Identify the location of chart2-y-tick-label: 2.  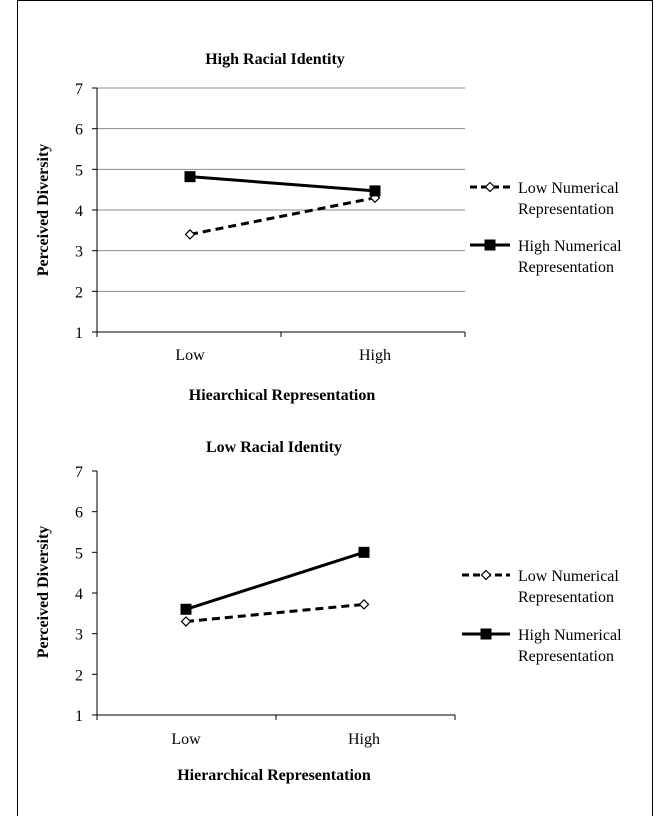
(79, 675).